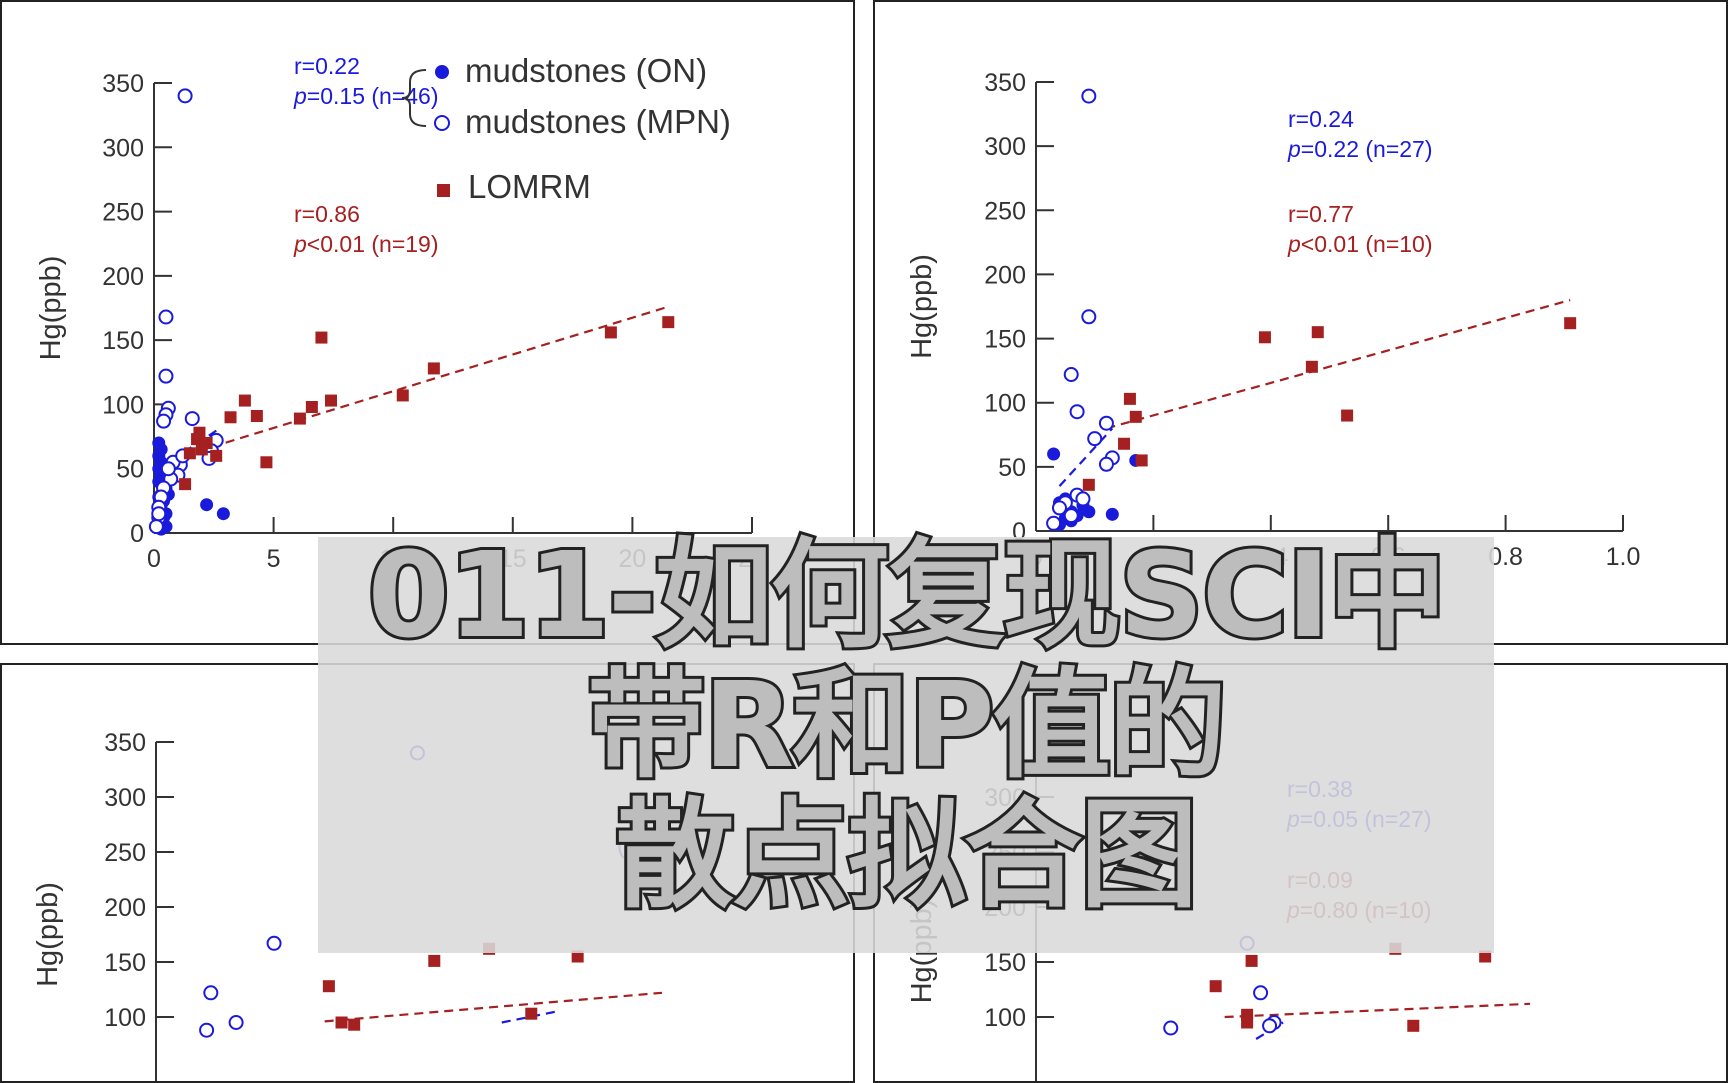 The image size is (1728, 1083). Describe the element at coordinates (1505, 557) in the screenshot. I see `x-tick-label: 0.8` at that location.